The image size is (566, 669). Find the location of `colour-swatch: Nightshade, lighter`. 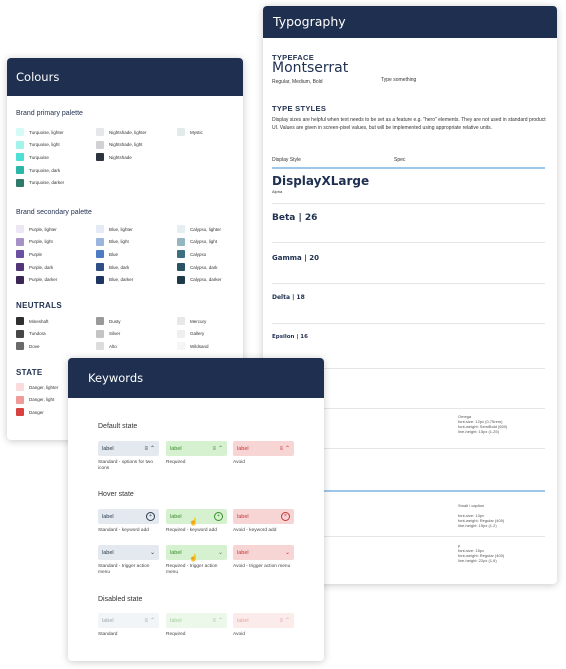

colour-swatch: Nightshade, lighter is located at coordinates (121, 132).